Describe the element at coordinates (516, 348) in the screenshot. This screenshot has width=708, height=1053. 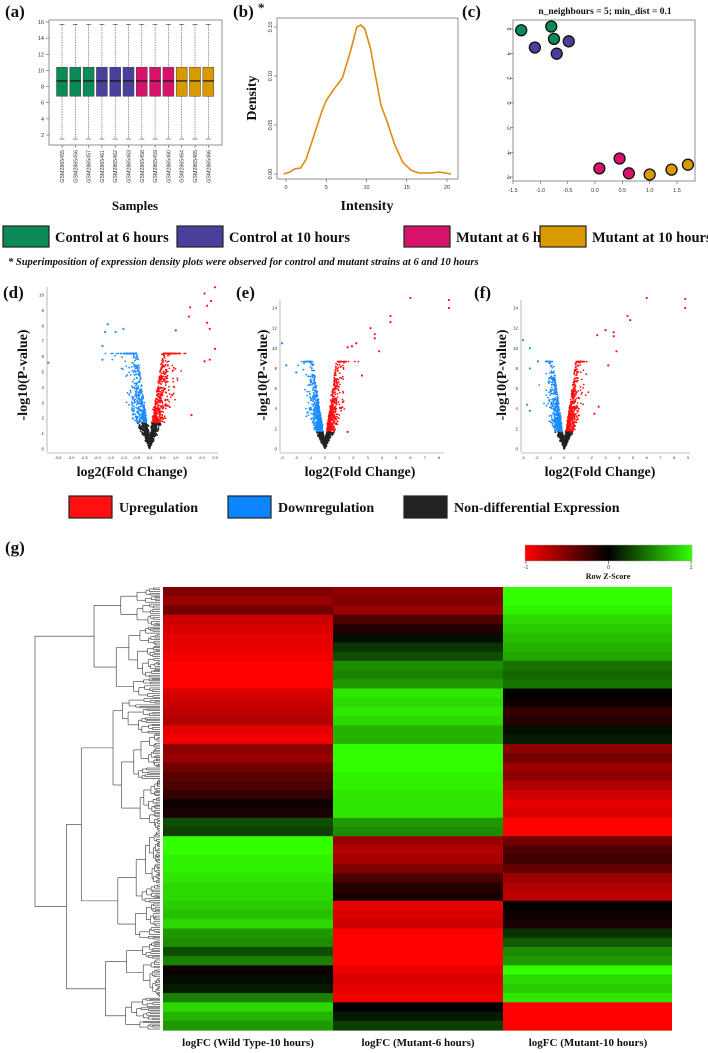
I see `y-tick-label: 10` at that location.